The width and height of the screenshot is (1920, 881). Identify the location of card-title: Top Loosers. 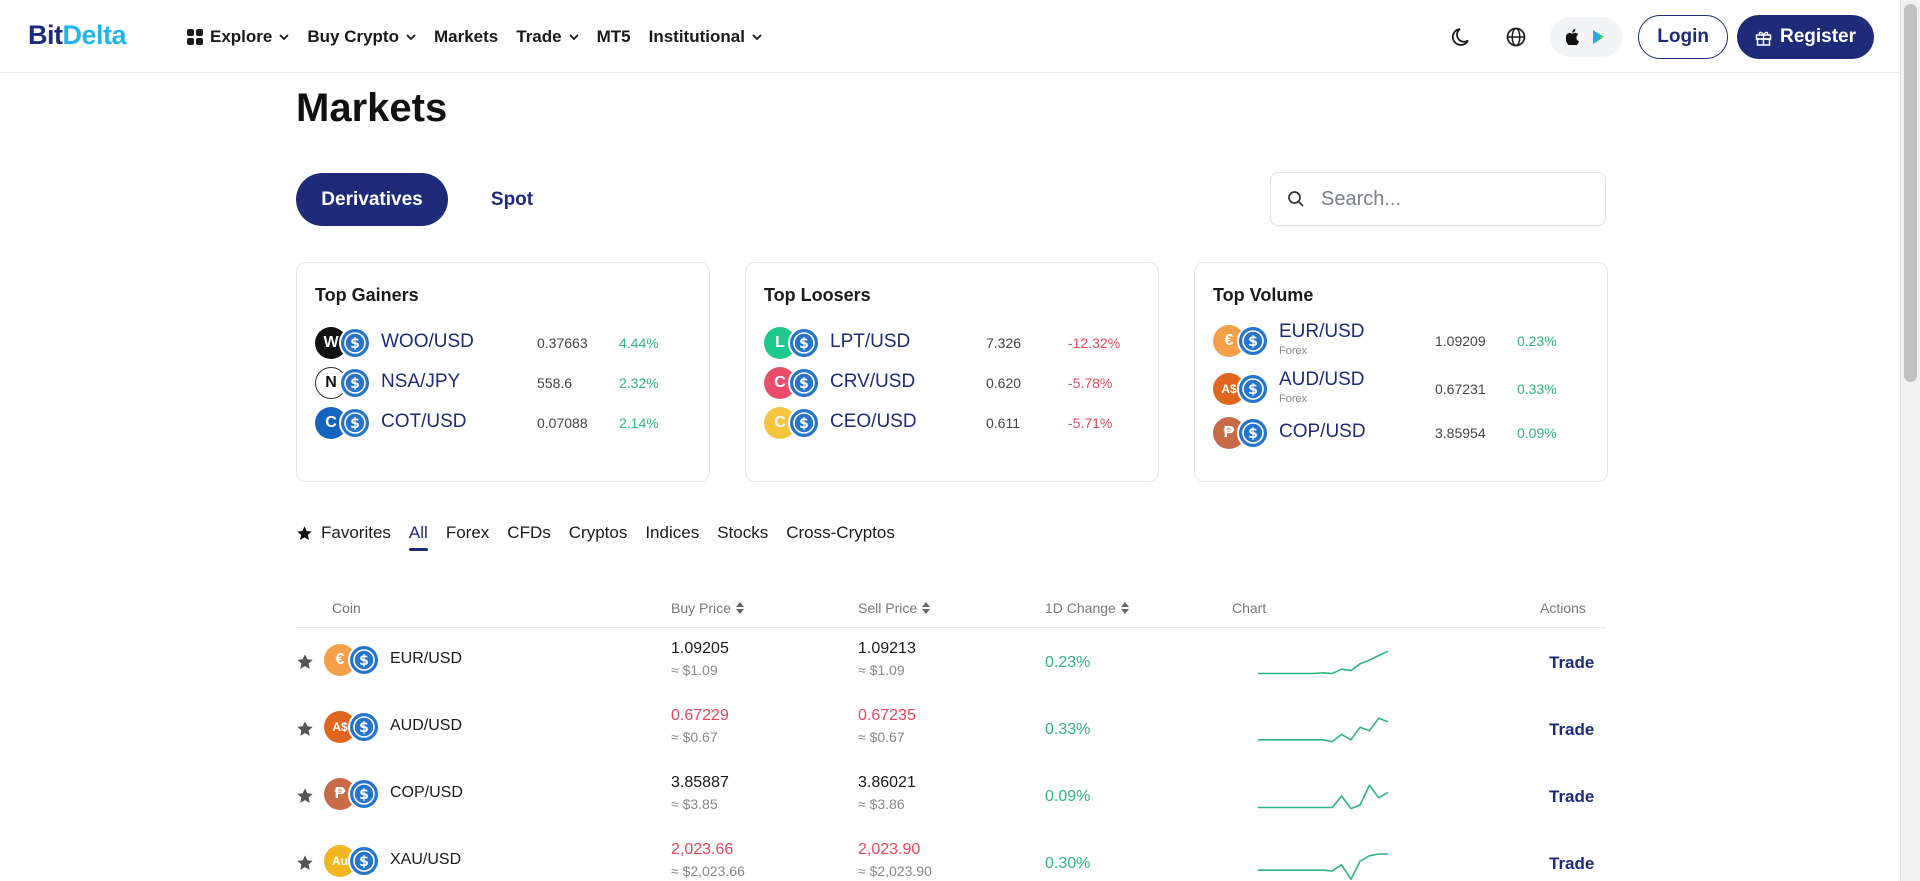
(817, 295).